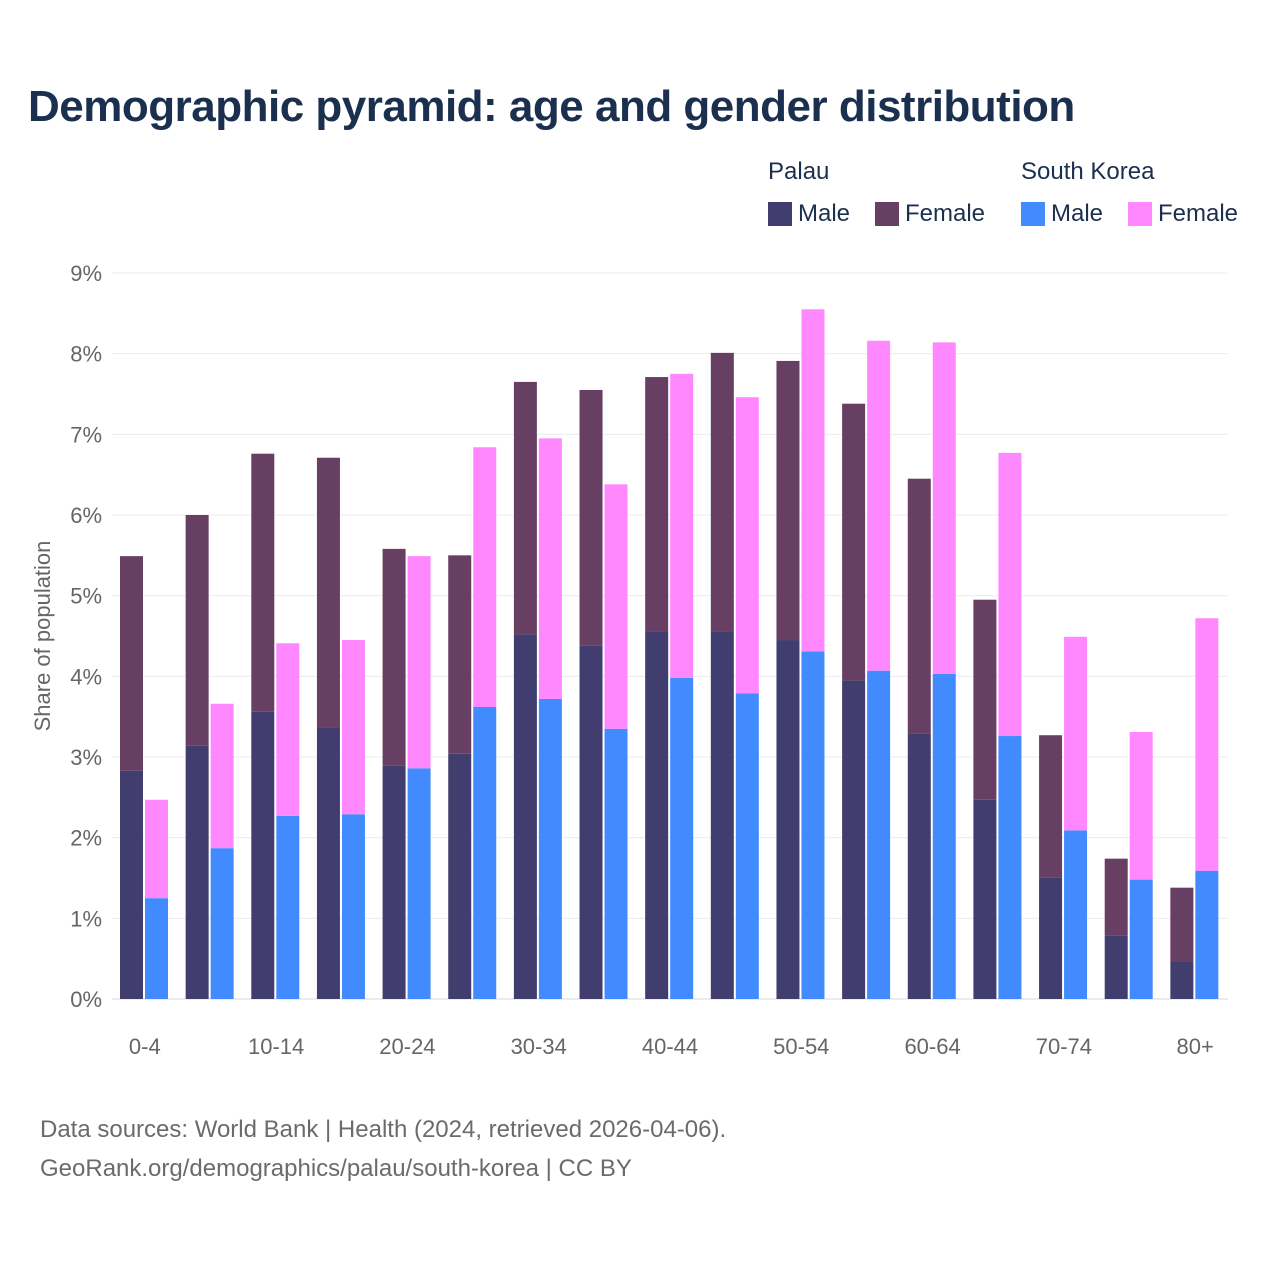  What do you see at coordinates (407, 1046) in the screenshot?
I see `x-tick-label: 20-24` at bounding box center [407, 1046].